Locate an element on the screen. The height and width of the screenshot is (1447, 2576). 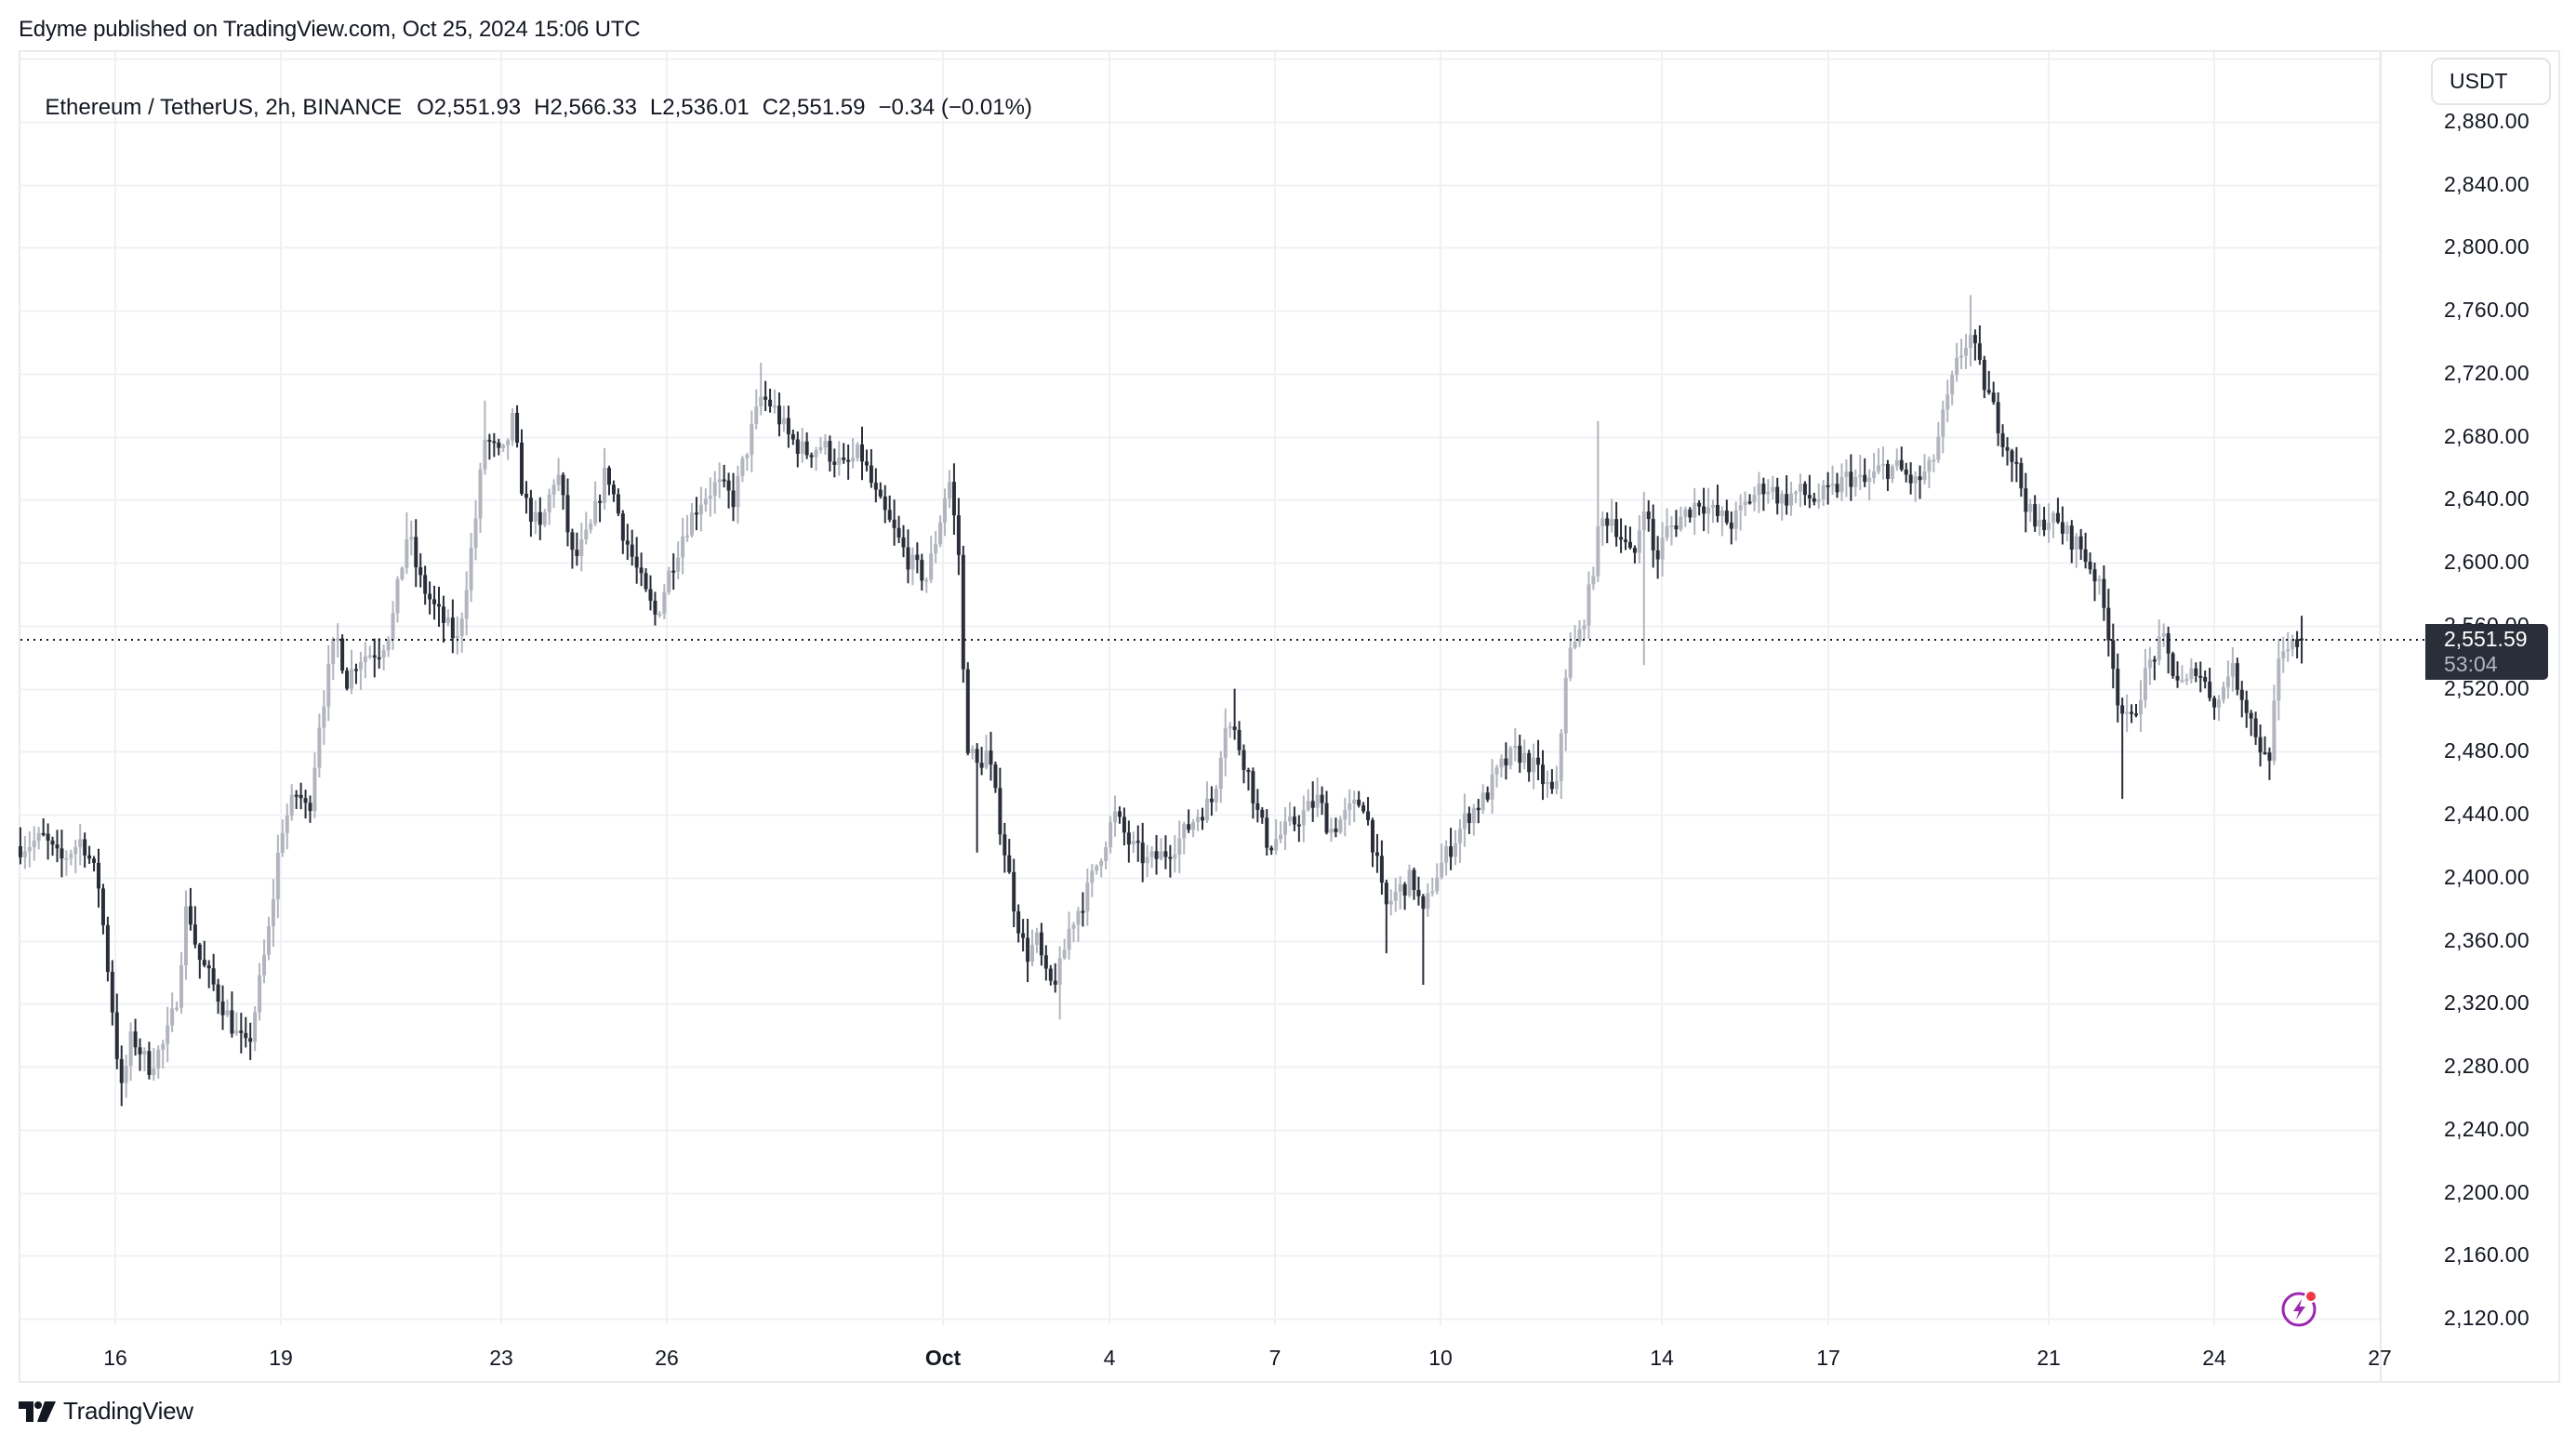
price-axis-label: 2,280.00 is located at coordinates (2487, 1066).